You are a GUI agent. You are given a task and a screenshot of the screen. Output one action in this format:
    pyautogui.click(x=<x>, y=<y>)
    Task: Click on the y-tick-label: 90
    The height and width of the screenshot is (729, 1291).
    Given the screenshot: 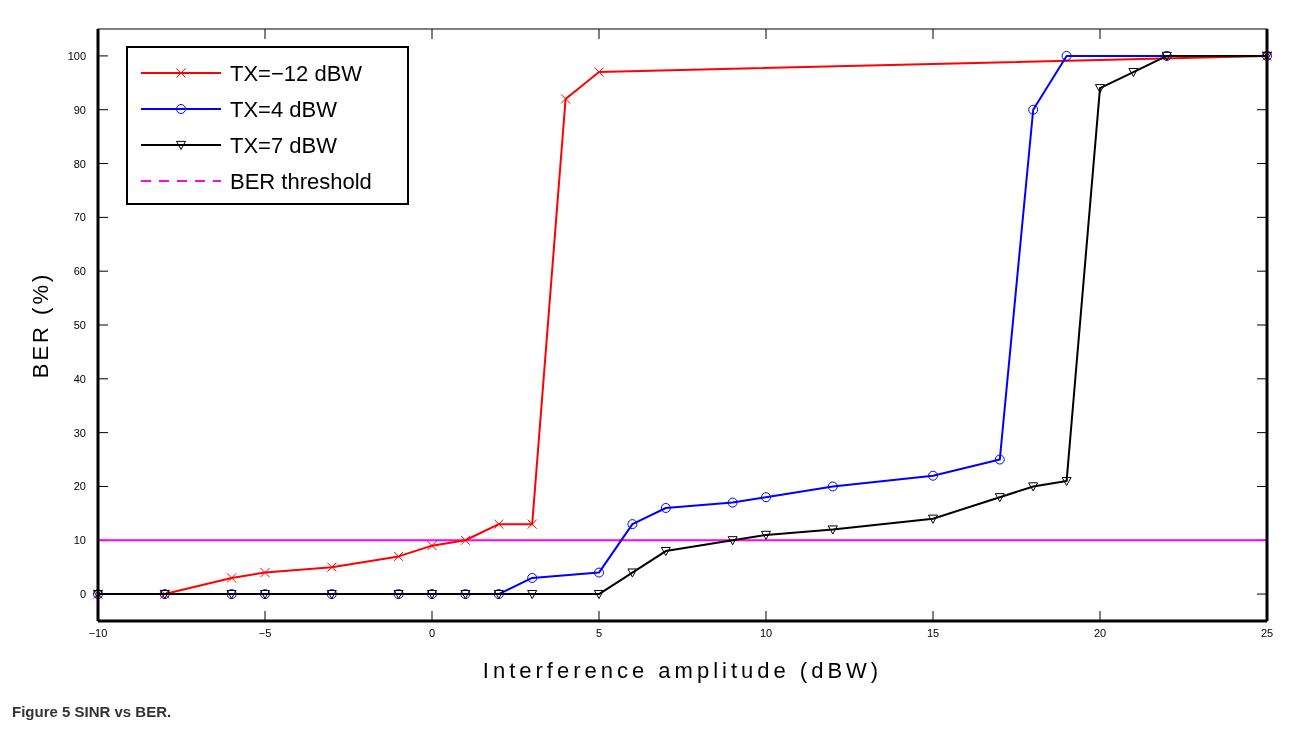 What is the action you would take?
    pyautogui.click(x=79, y=109)
    